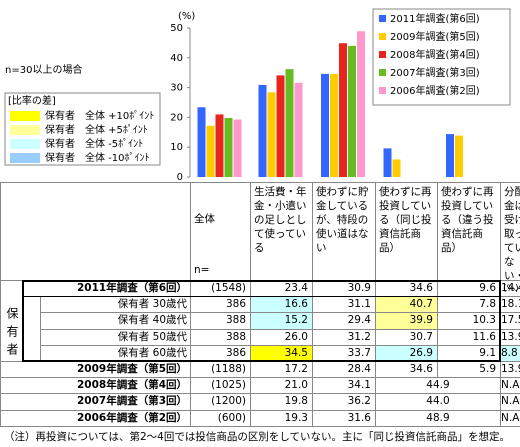 The image size is (520, 447). I want to click on y-tick-label: 0, so click(180, 177).